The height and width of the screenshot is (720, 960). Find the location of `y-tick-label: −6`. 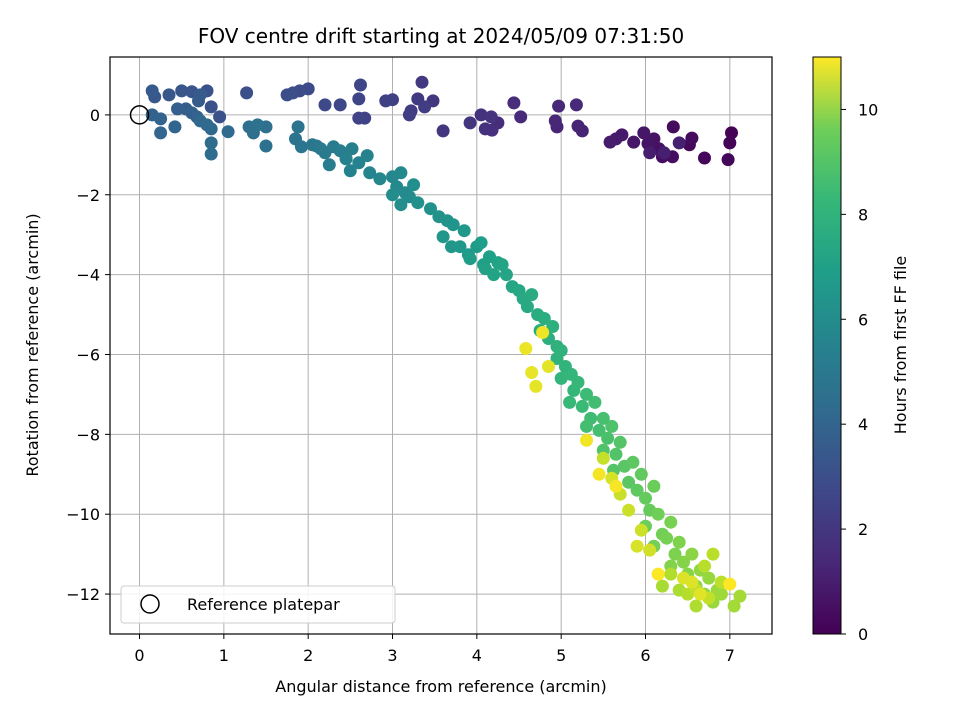

y-tick-label: −6 is located at coordinates (88, 354).